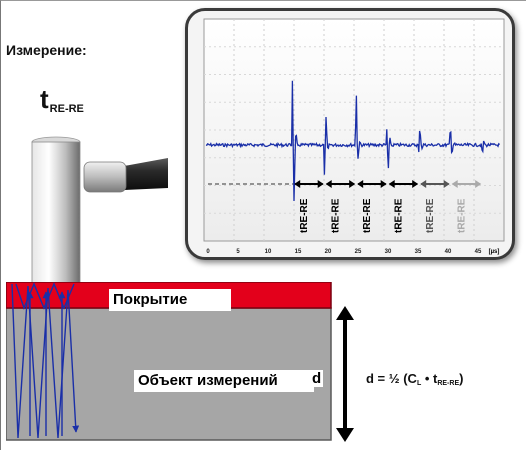 The height and width of the screenshot is (450, 526). I want to click on probe-cable, so click(146, 174).